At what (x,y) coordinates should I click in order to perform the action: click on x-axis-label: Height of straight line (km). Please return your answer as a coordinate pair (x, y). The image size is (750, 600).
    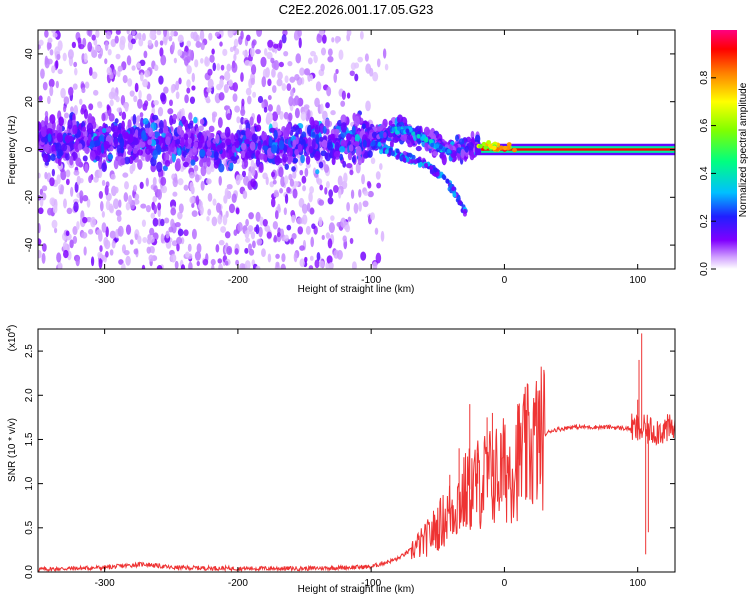
    Looking at the image, I should click on (356, 289).